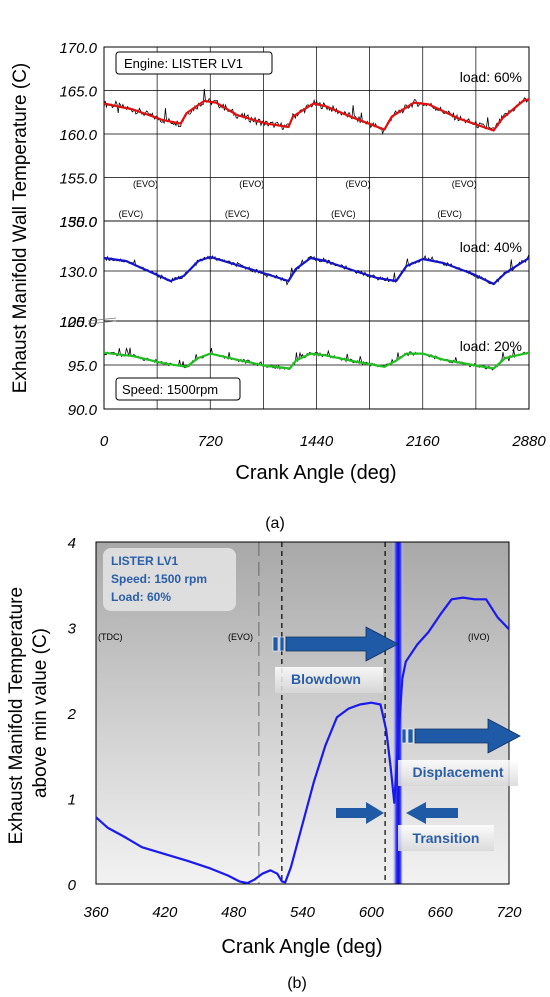 This screenshot has width=550, height=997. I want to click on y-tick-label: 90.0, so click(83, 410).